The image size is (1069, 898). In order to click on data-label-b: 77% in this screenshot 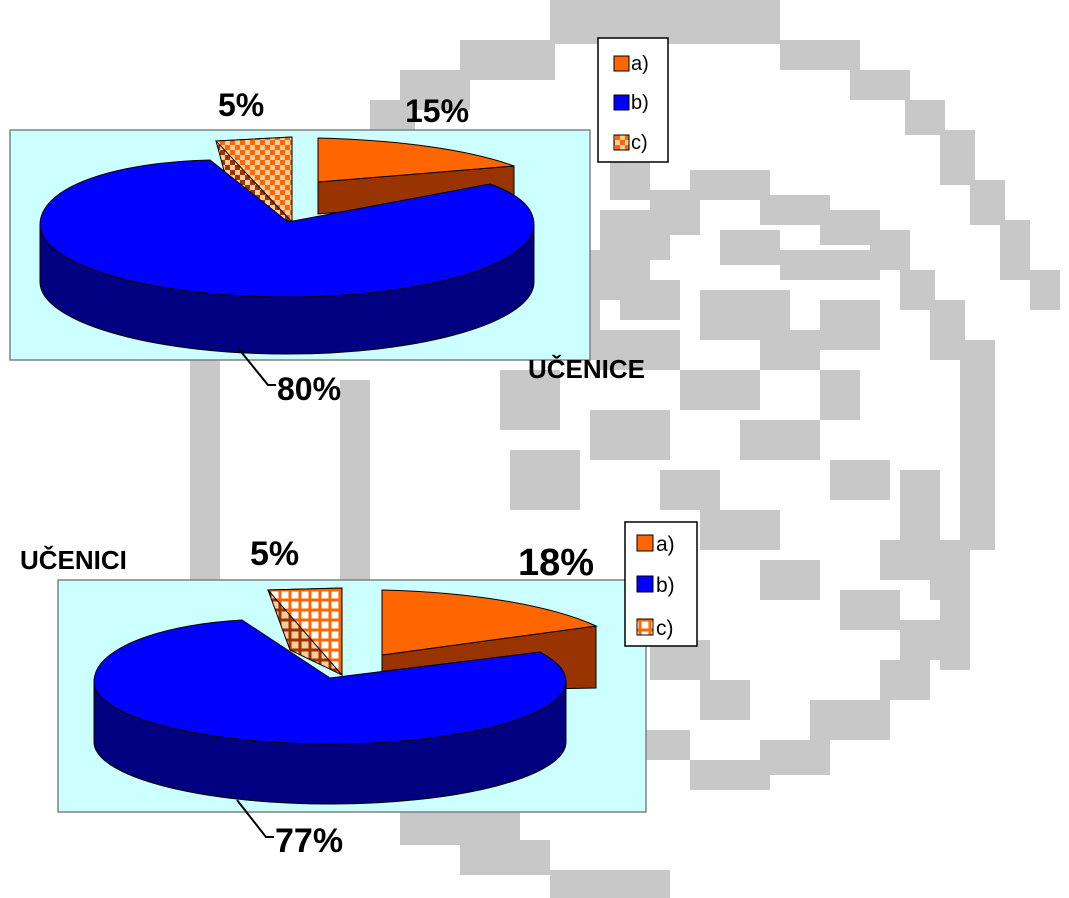, I will do `click(309, 841)`.